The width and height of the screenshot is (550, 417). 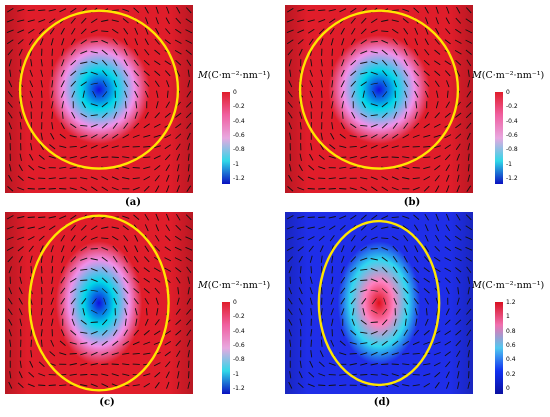 What do you see at coordinates (235, 92) in the screenshot?
I see `colorbar-tick-label: 0` at bounding box center [235, 92].